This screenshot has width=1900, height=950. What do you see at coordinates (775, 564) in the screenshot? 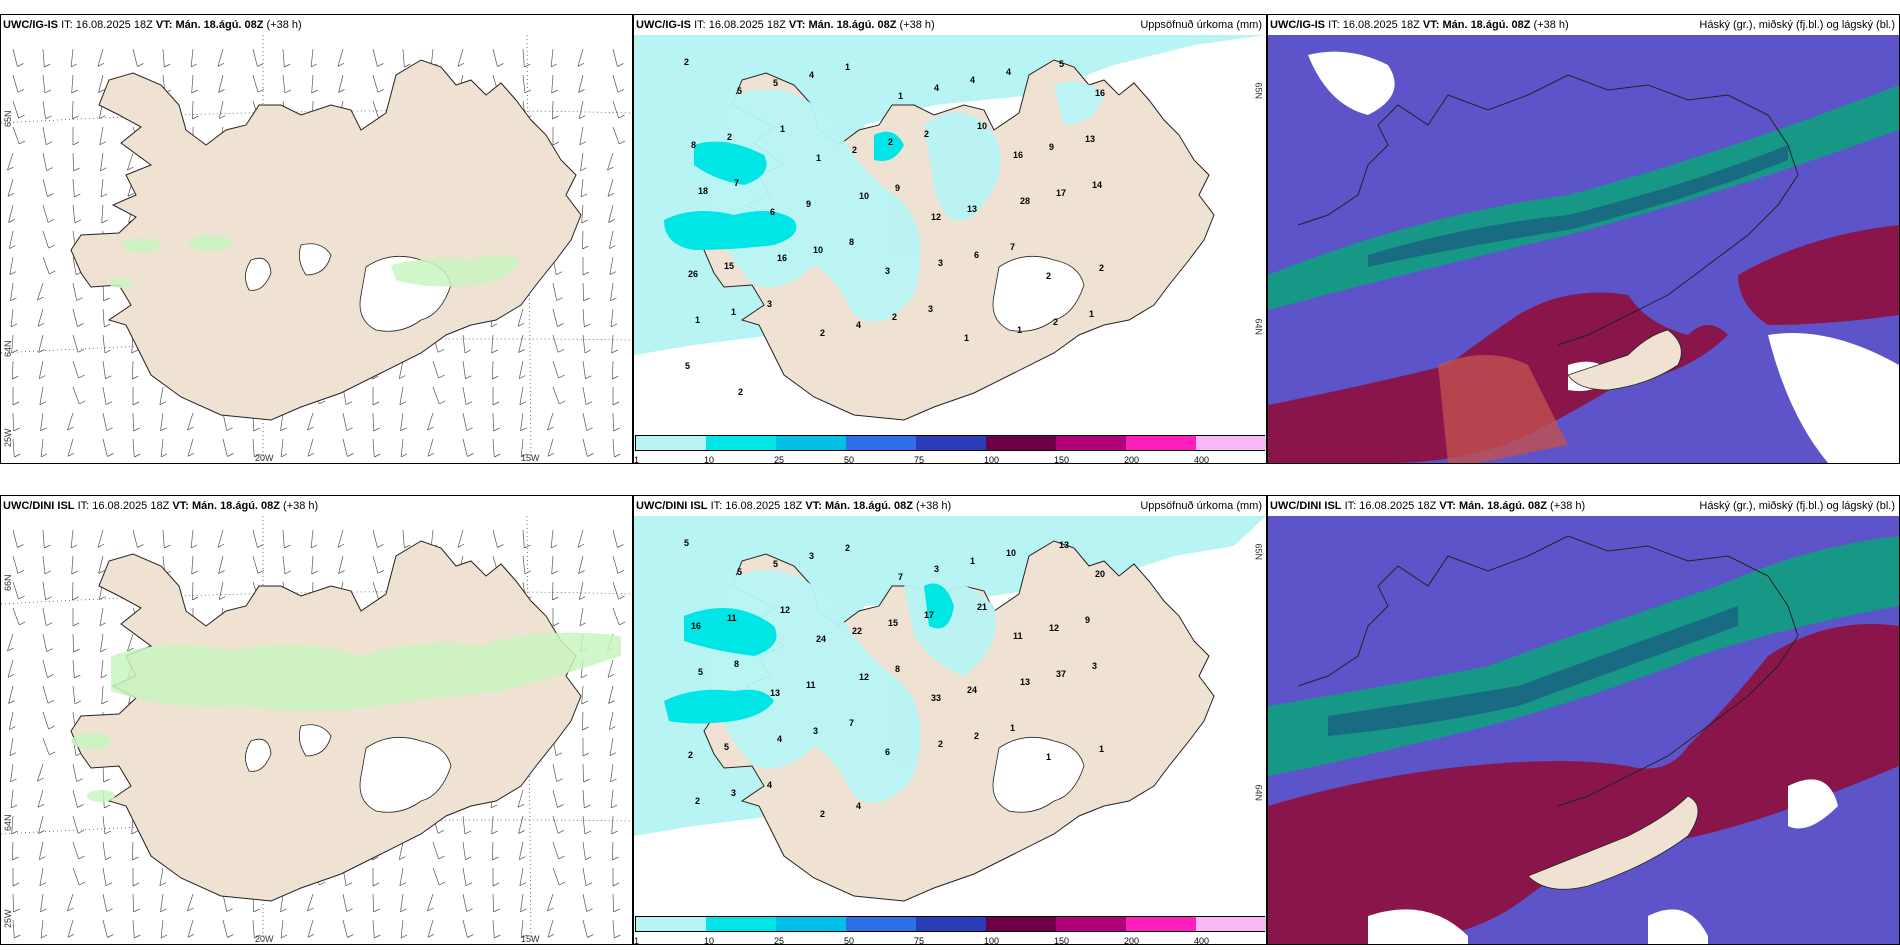
I see `precip-value: 5` at bounding box center [775, 564].